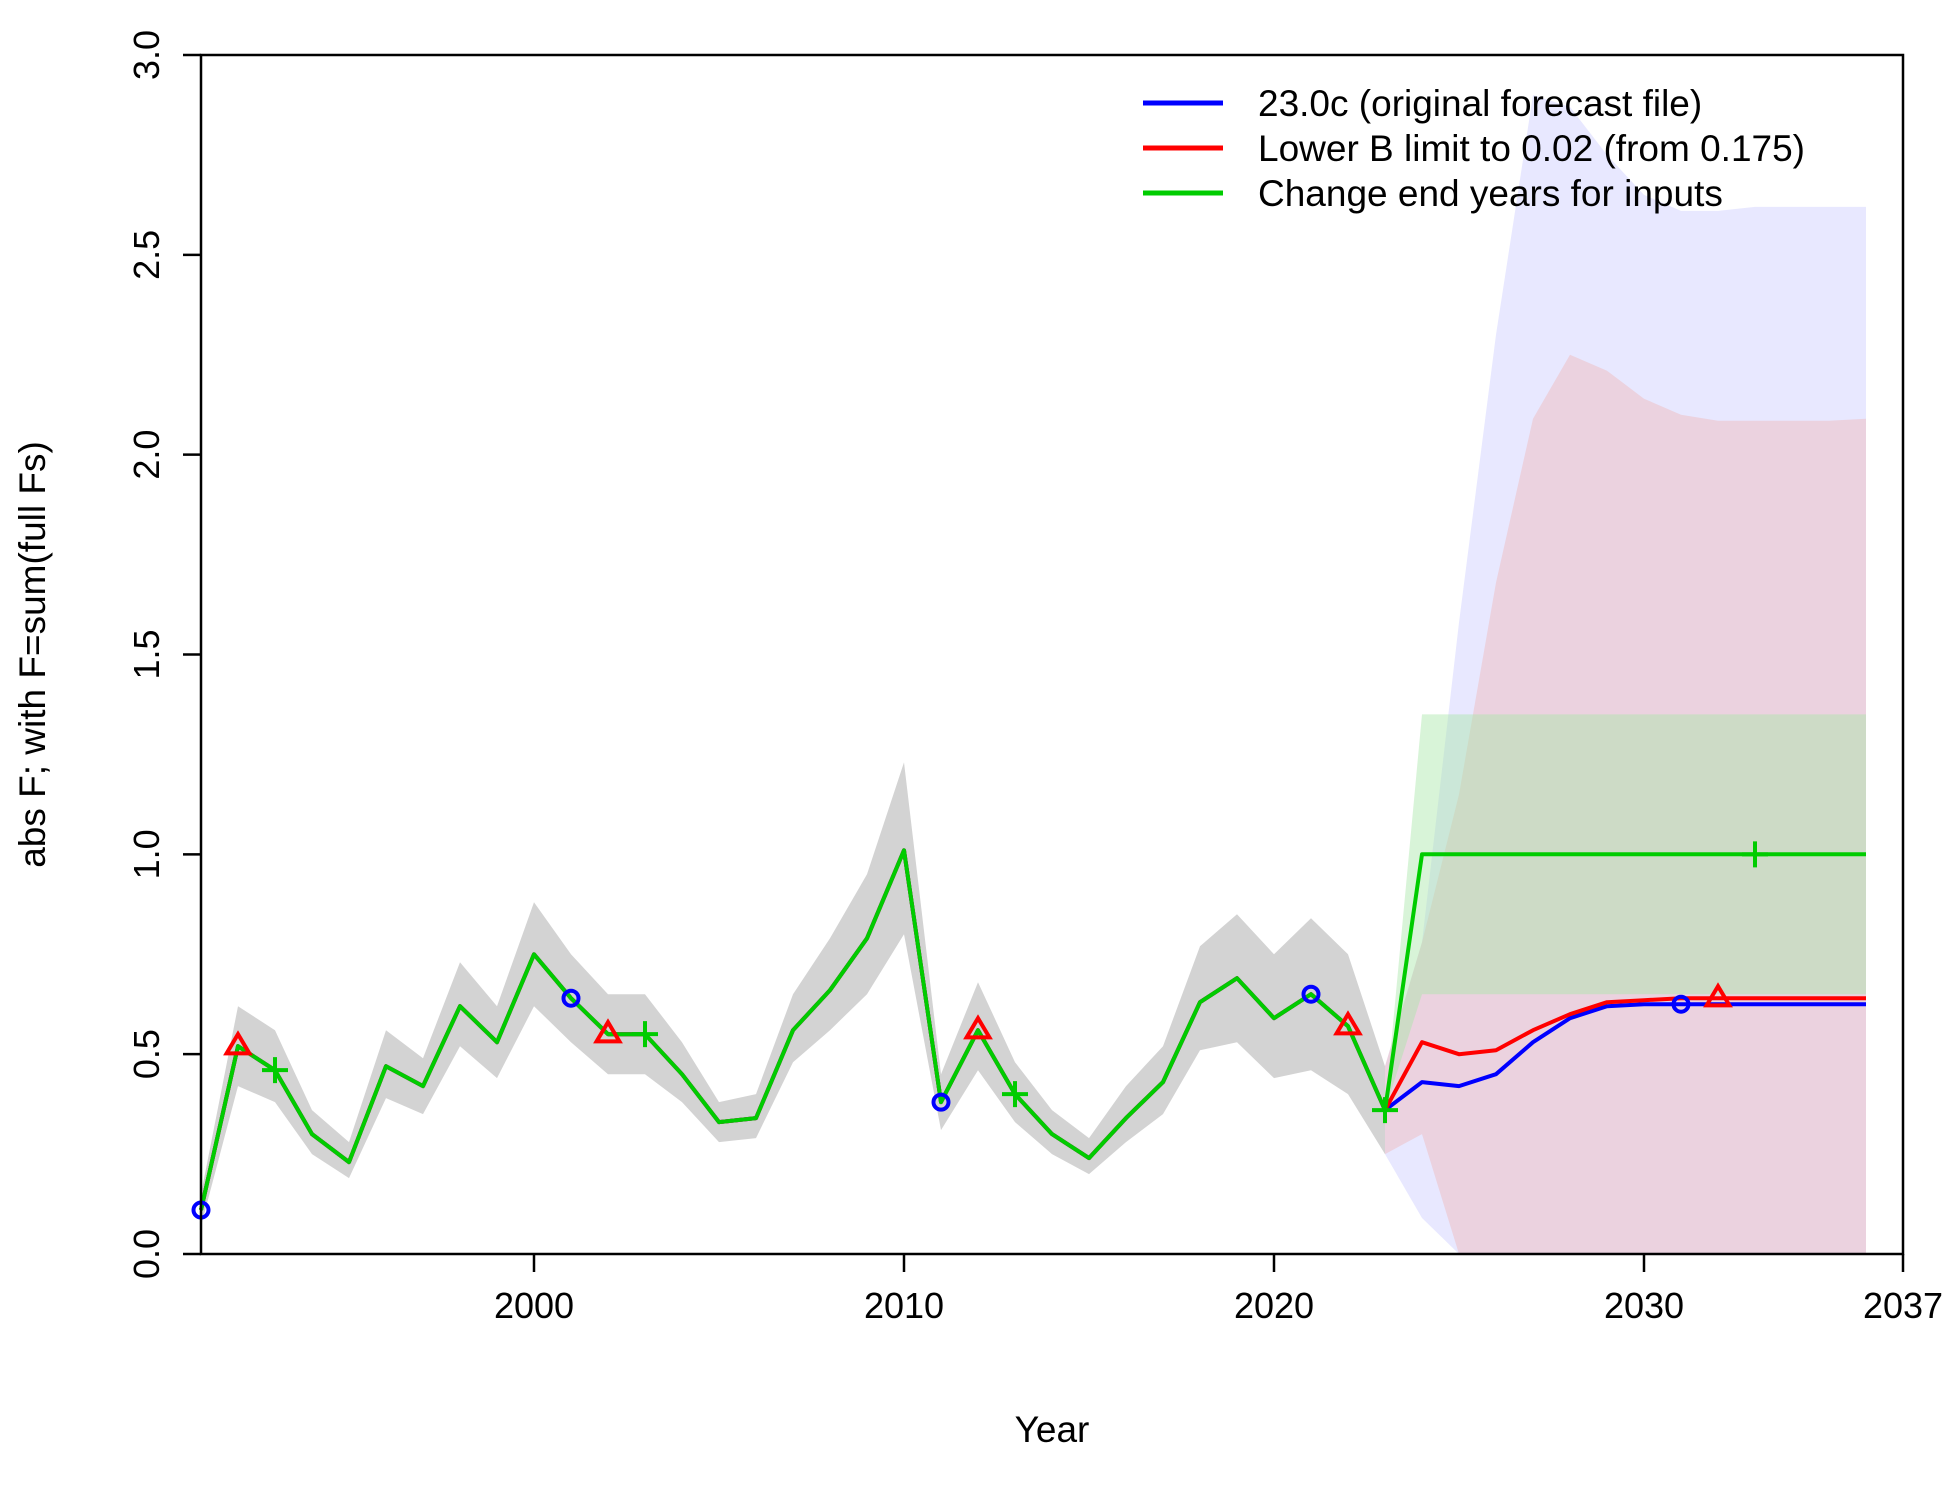 The height and width of the screenshot is (1500, 1950). Describe the element at coordinates (1480, 103) in the screenshot. I see `legend-label-1: 23.0c (original forecast file)` at that location.